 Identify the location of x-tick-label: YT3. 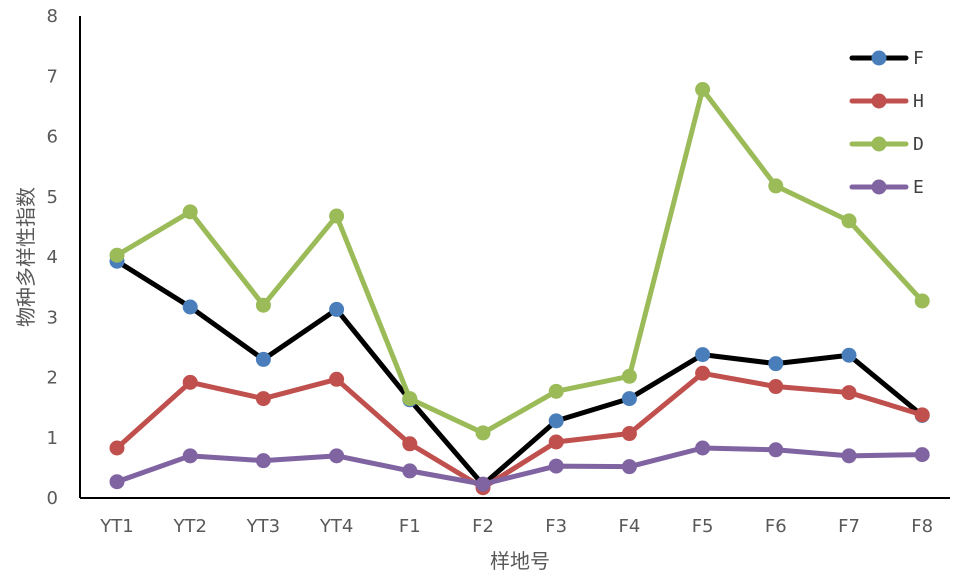
(263, 526).